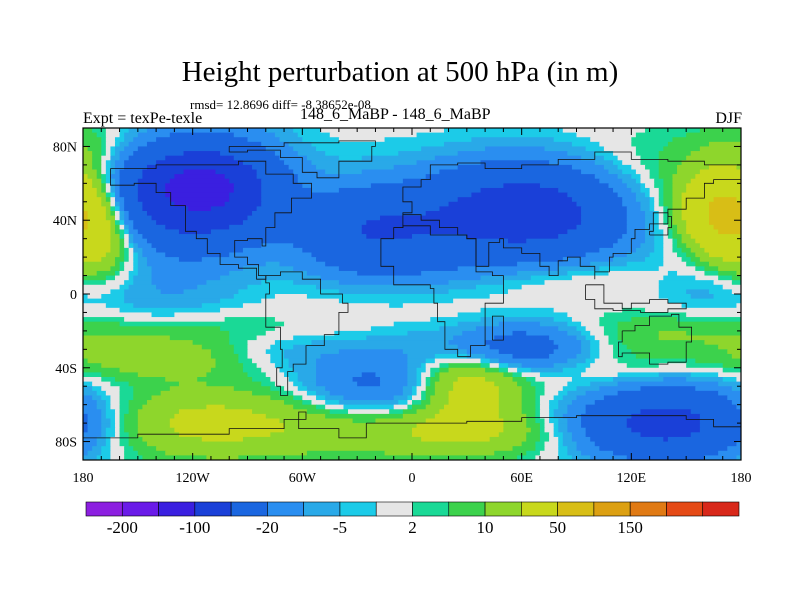 The width and height of the screenshot is (800, 600). What do you see at coordinates (503, 509) in the screenshot?
I see `colorbar-swatch` at bounding box center [503, 509].